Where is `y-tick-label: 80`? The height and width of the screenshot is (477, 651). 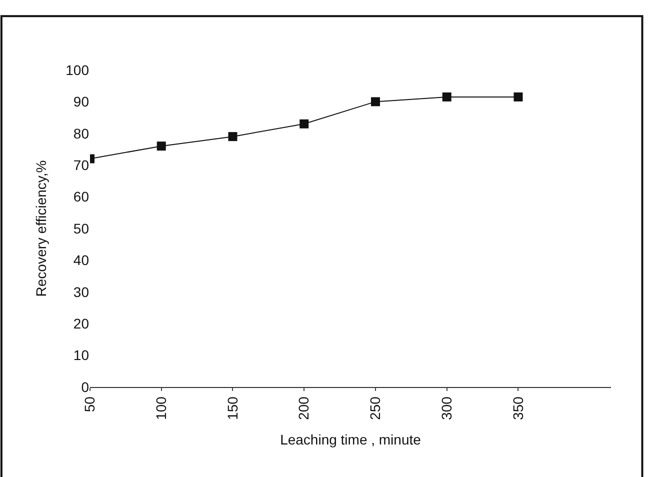
y-tick-label: 80 is located at coordinates (81, 133).